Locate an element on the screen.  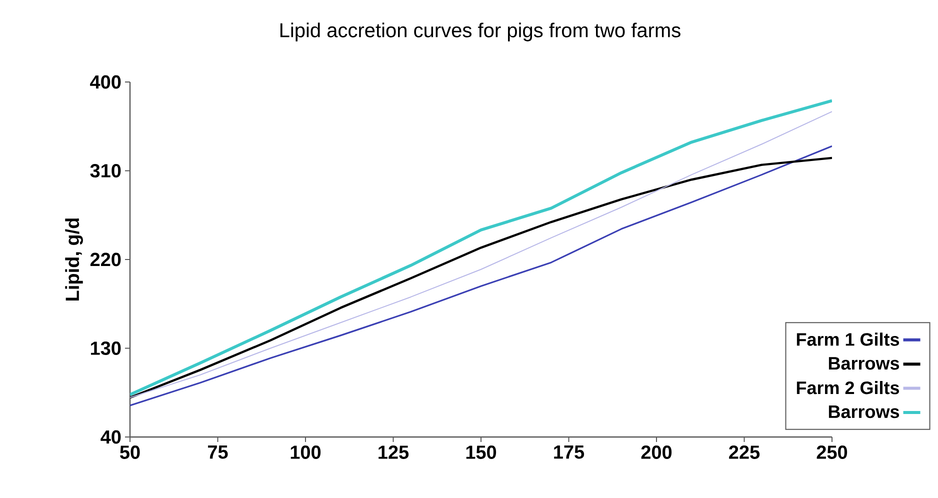
x-tick-label: 125 is located at coordinates (393, 452).